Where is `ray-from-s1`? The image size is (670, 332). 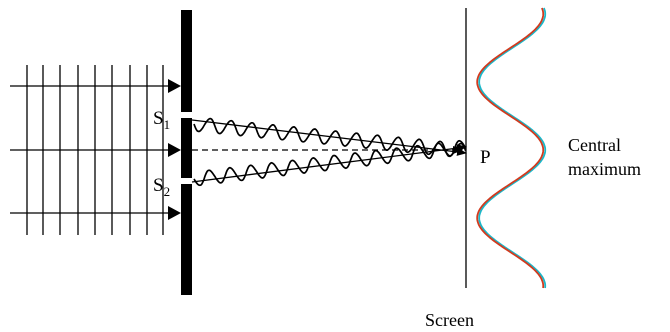 ray-from-s1 is located at coordinates (329, 137).